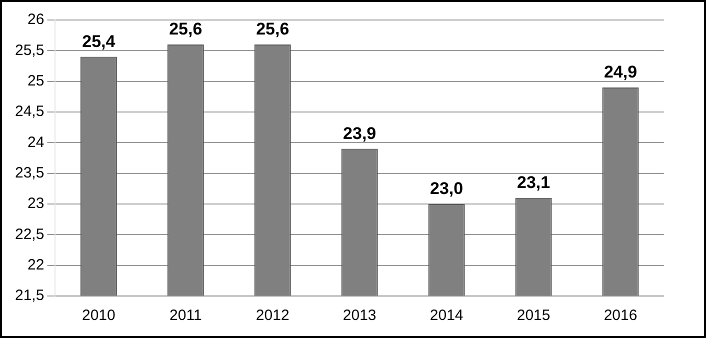 The image size is (706, 338). I want to click on data-label: 25,4, so click(99, 41).